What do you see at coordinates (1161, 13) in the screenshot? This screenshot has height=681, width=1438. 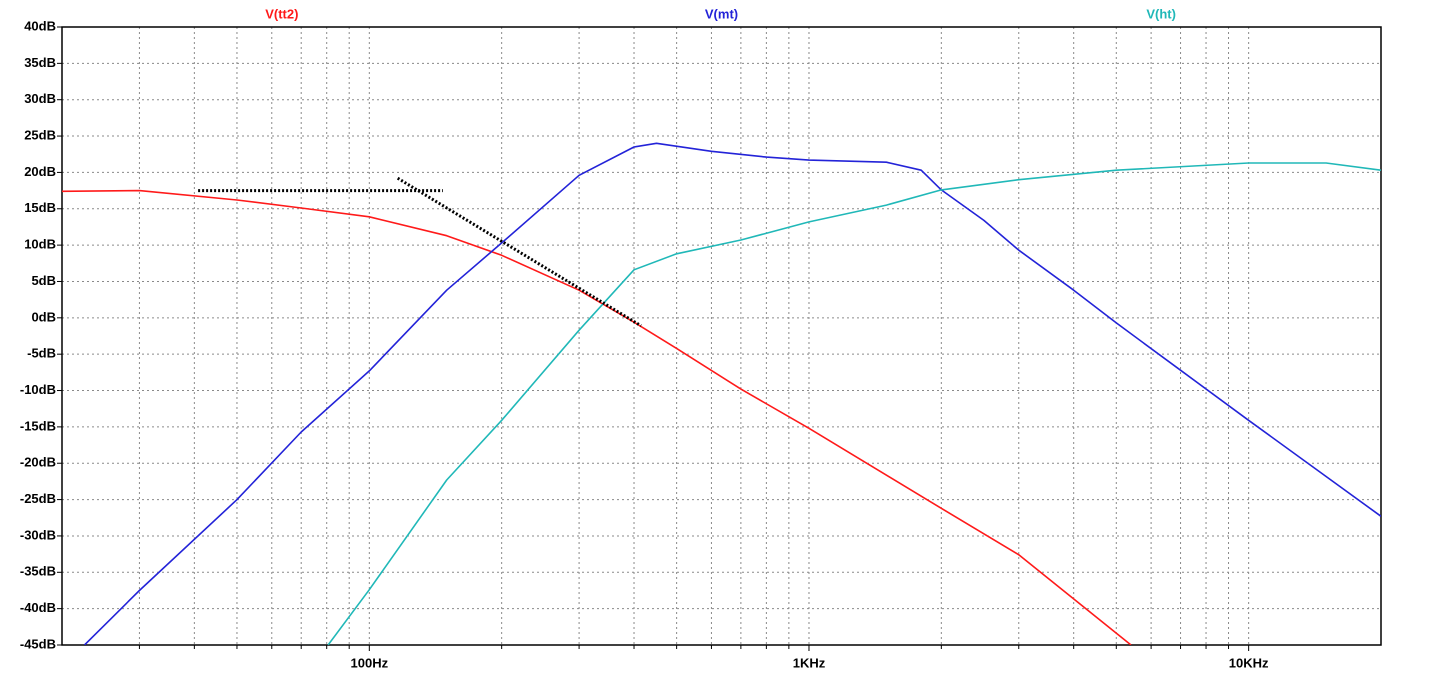 I see `legend-label: V(ht)` at bounding box center [1161, 13].